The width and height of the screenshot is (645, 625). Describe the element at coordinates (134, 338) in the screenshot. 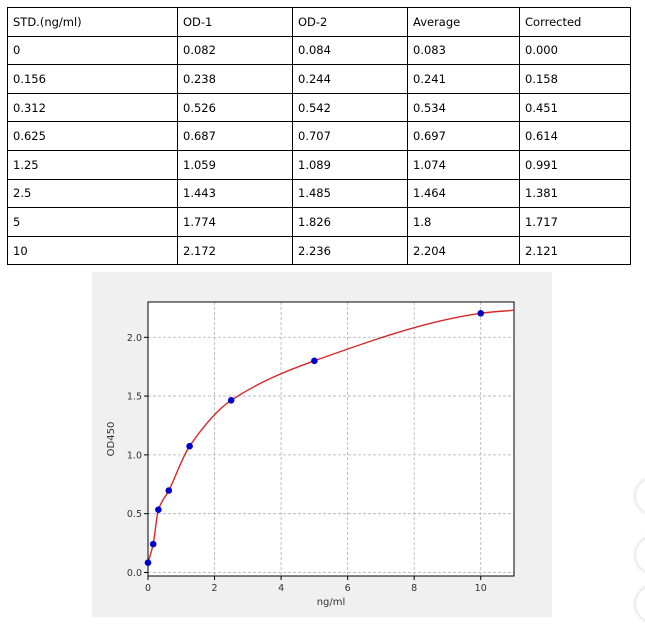

I see `y-tick-label: 2.0` at that location.